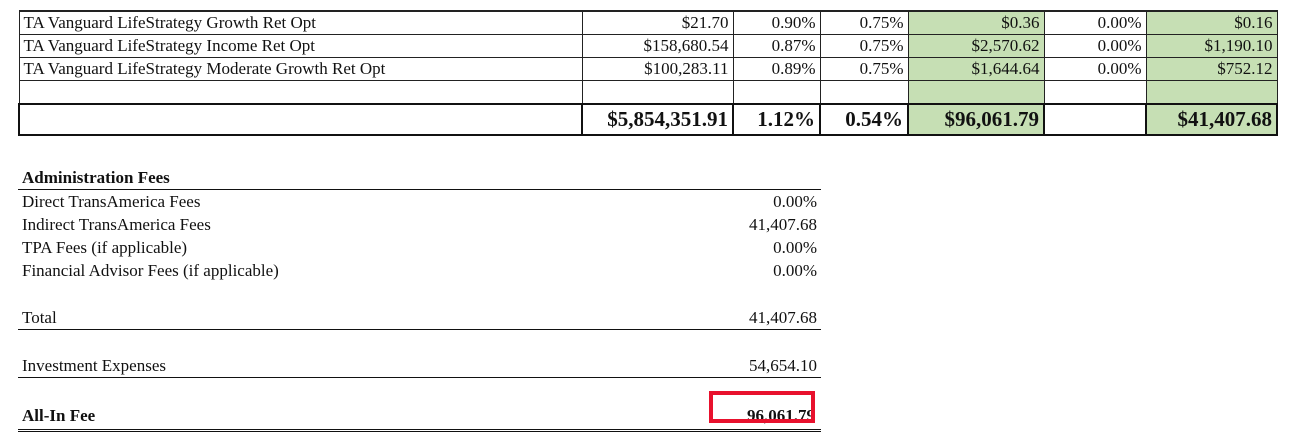  What do you see at coordinates (657, 119) in the screenshot?
I see `total-assets-cell: $5,854,351.91` at bounding box center [657, 119].